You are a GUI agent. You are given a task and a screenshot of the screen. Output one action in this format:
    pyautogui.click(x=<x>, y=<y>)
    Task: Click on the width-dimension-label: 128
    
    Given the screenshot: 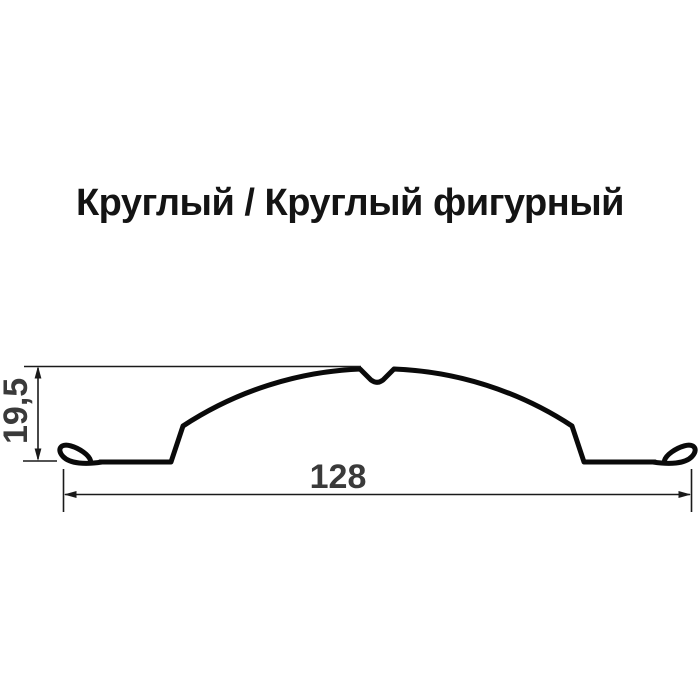 What is the action you would take?
    pyautogui.click(x=338, y=477)
    